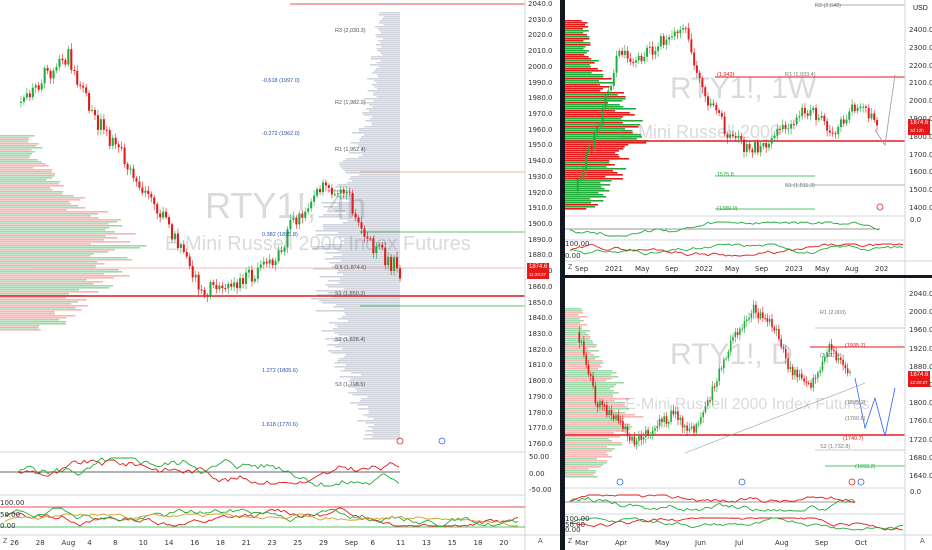 This screenshot has height=550, width=932. What do you see at coordinates (351, 268) in the screenshot?
I see `level-label: 0.5 (1,874.6)` at bounding box center [351, 268].